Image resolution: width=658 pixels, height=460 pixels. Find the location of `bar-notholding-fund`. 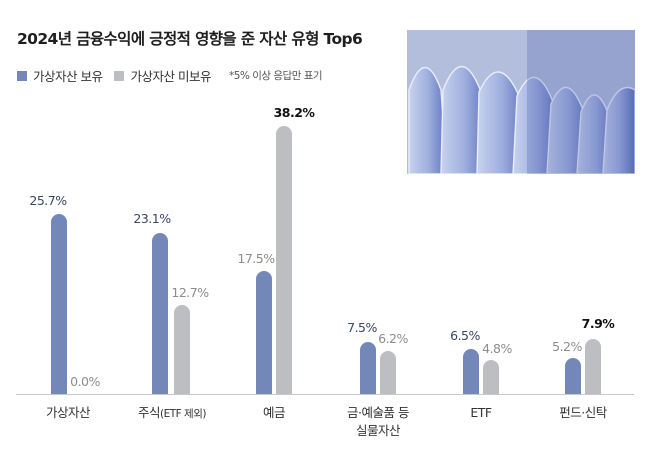

bar-notholding-fund is located at coordinates (593, 366).